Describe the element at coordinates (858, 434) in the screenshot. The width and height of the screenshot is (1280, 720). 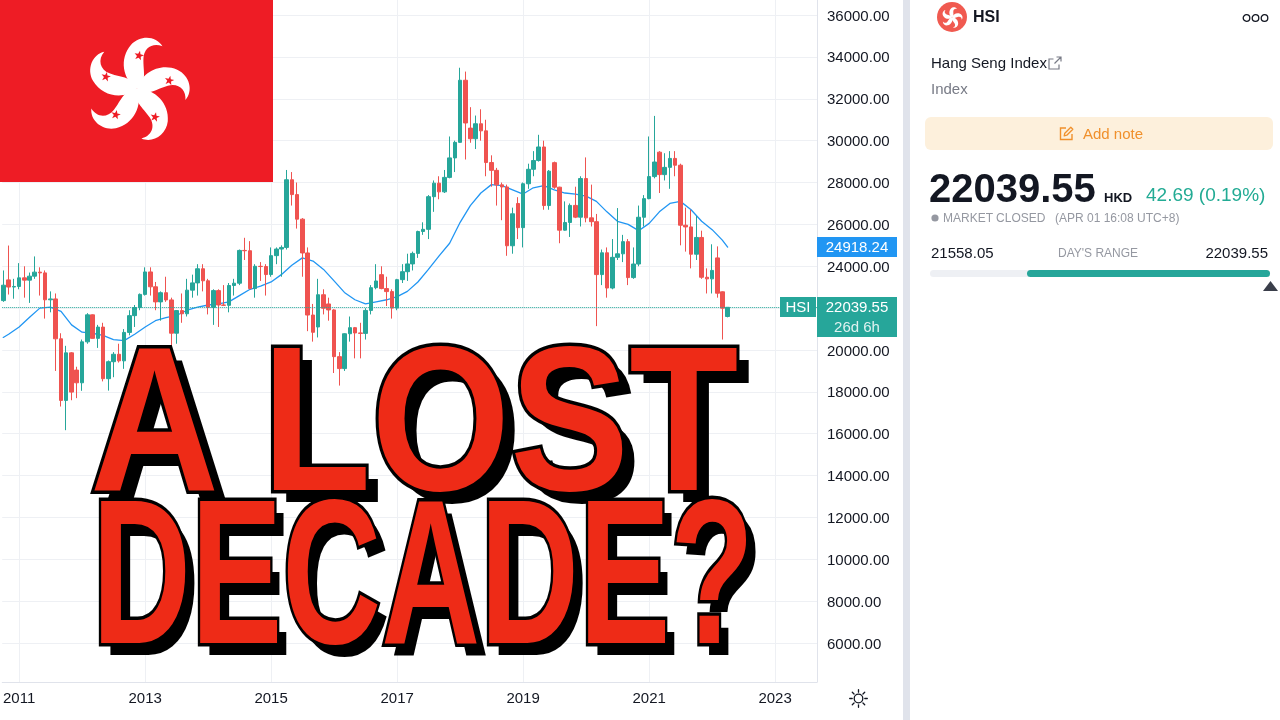
I see `y-tick-label: 16000.00` at that location.